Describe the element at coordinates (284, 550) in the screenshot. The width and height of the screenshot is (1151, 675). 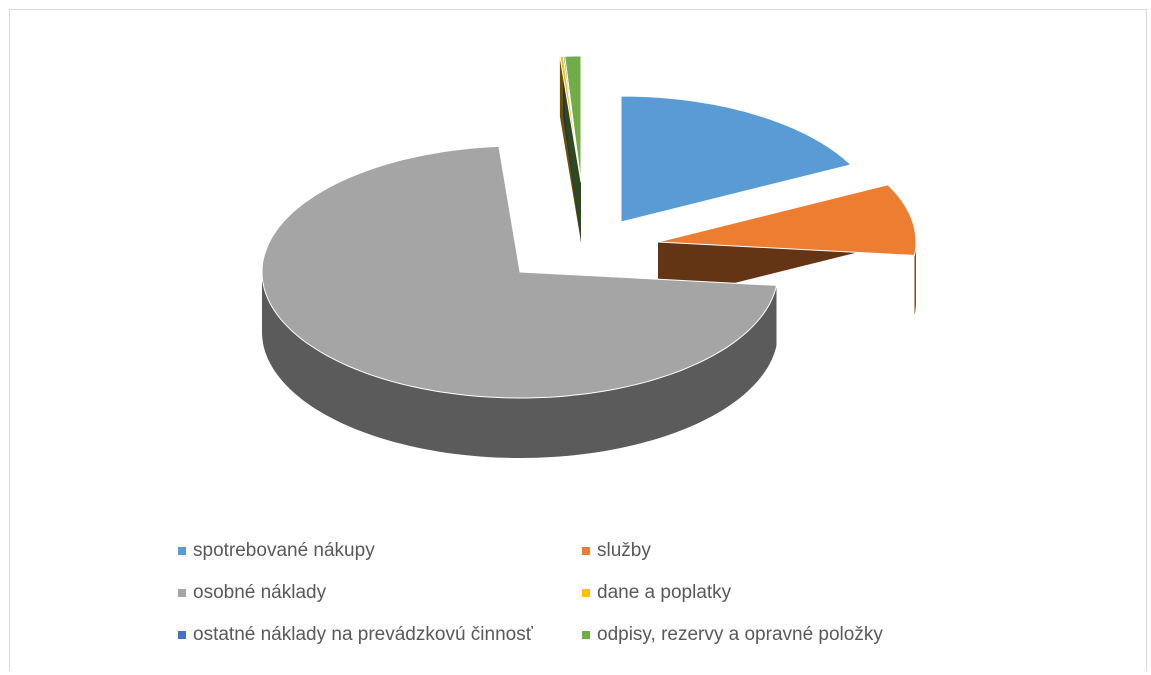
I see `legend-label: spotrebované nákupy` at that location.